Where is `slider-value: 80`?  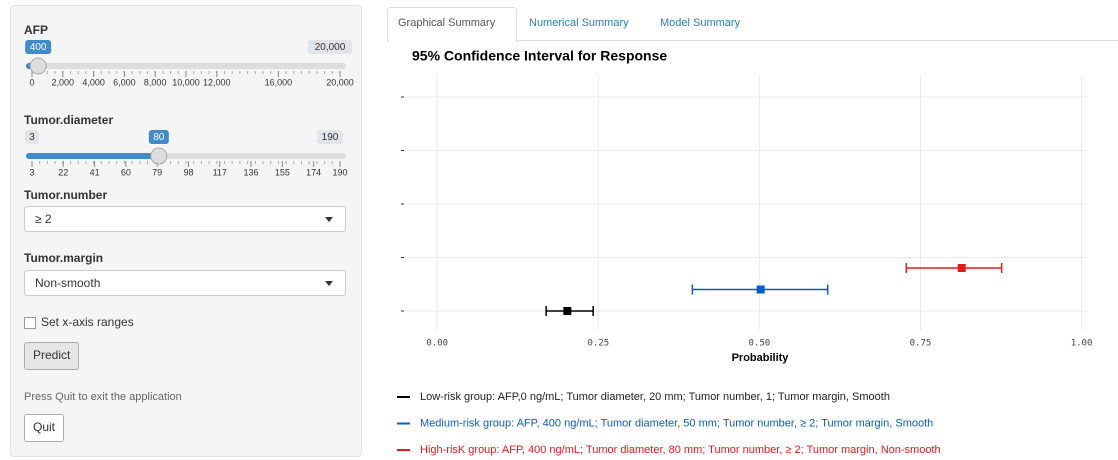
slider-value: 80 is located at coordinates (159, 137).